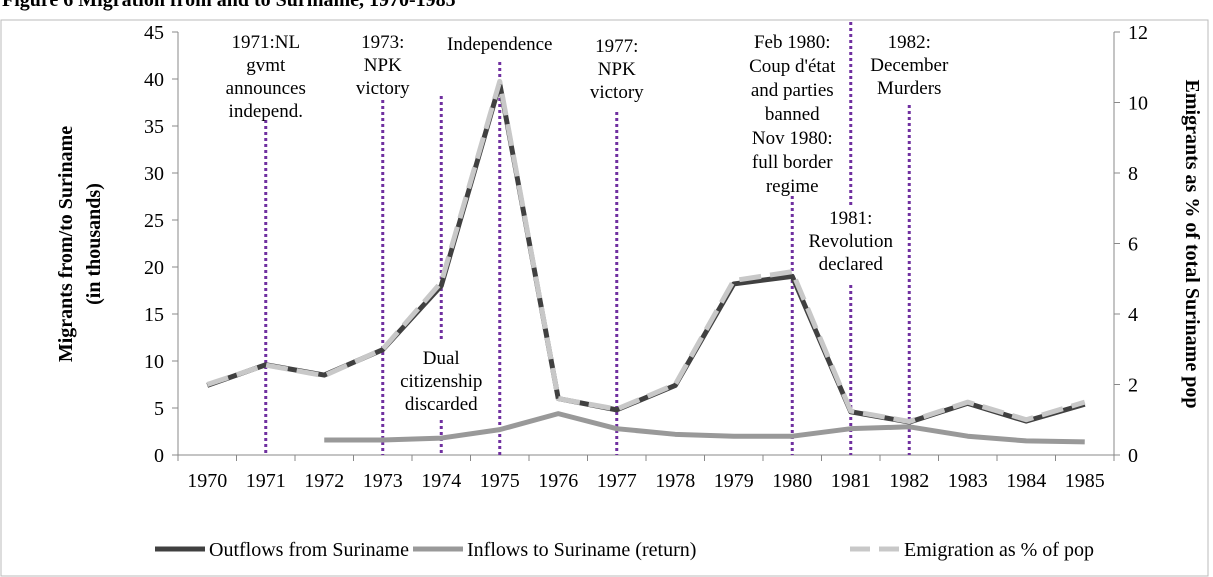  Describe the element at coordinates (909, 88) in the screenshot. I see `event-annotation: Murders` at that location.